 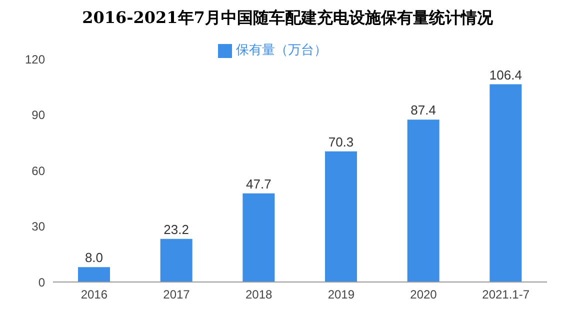 What do you see at coordinates (39, 227) in the screenshot?
I see `y-tick-label: 30` at bounding box center [39, 227].